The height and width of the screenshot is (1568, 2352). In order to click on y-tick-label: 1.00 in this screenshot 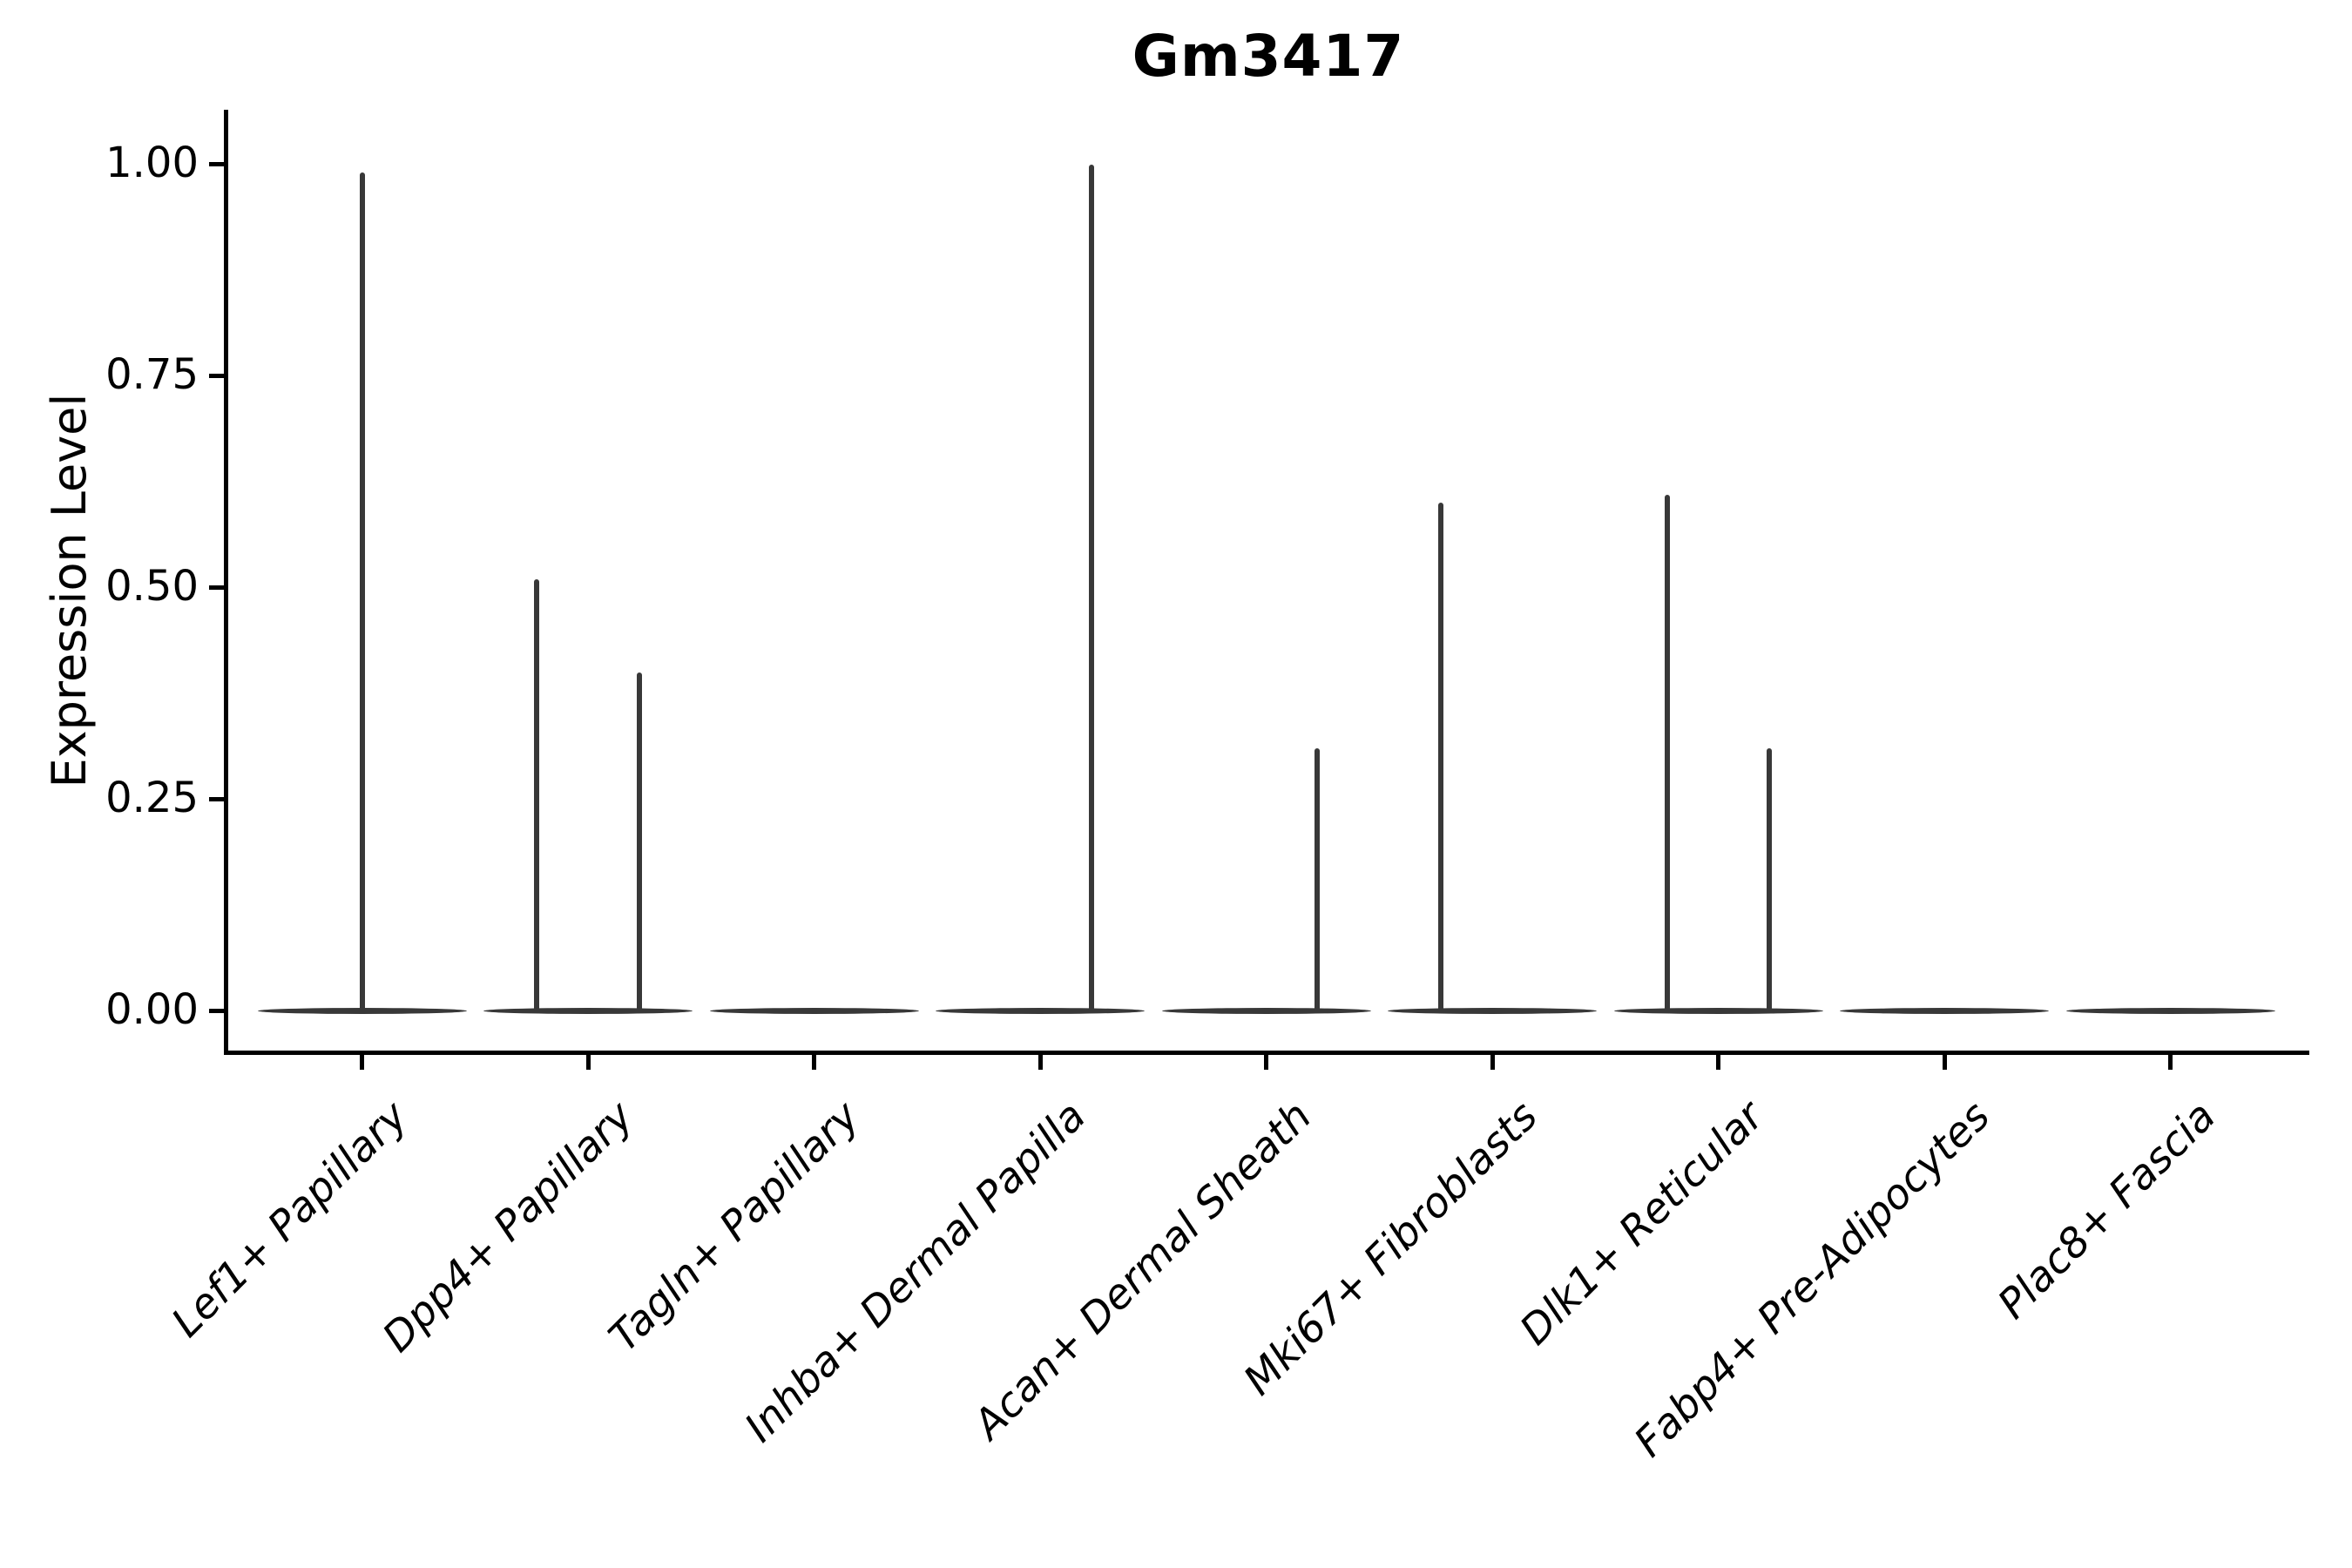, I will do `click(152, 162)`.